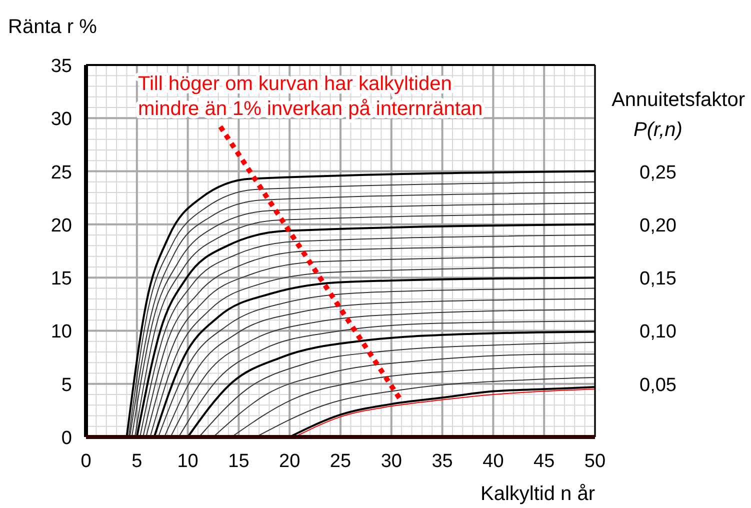 This screenshot has height=508, width=751. Describe the element at coordinates (137, 461) in the screenshot. I see `x-tick-label: 5` at that location.